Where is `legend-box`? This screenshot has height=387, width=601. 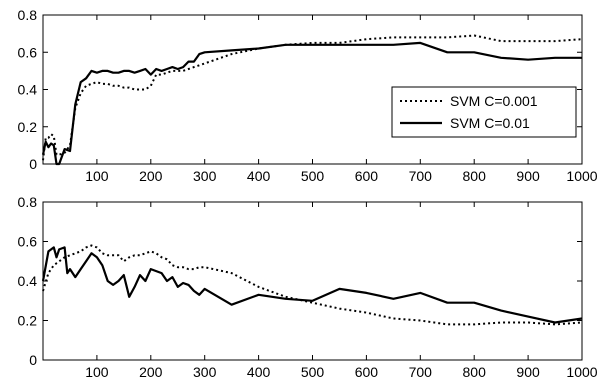 legend-box is located at coordinates (484, 112).